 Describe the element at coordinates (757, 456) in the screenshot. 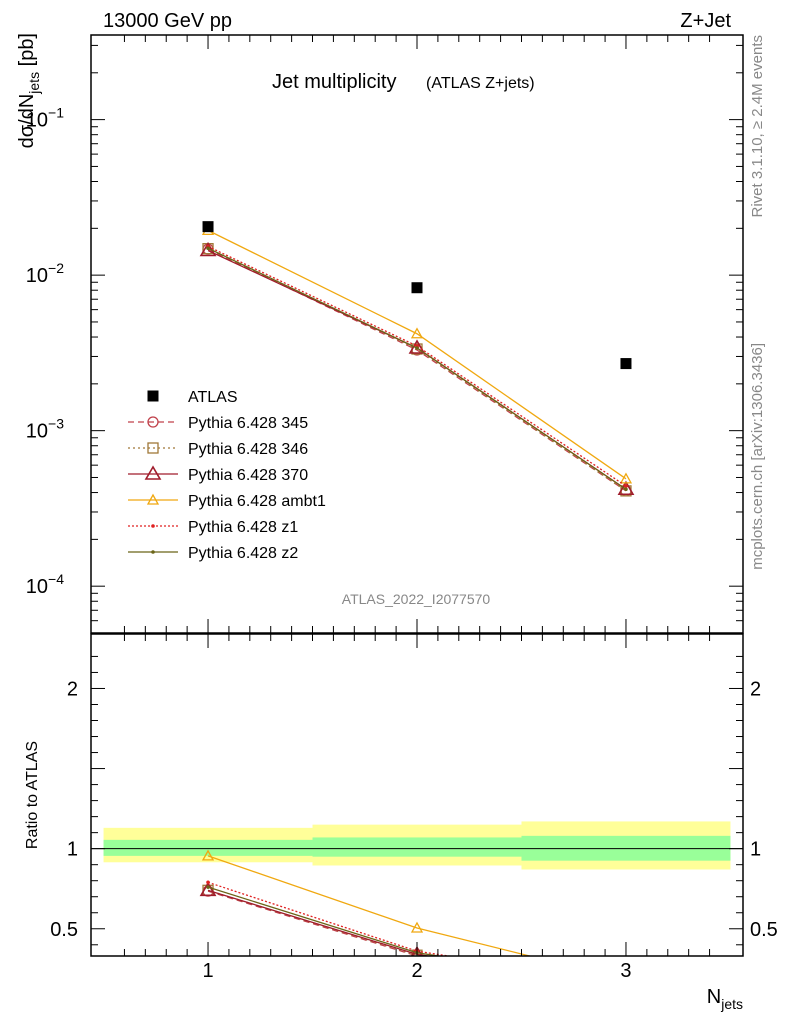

I see `mcplots-source-label: mcplots.cern.ch [arXiv:1306.3436]` at that location.